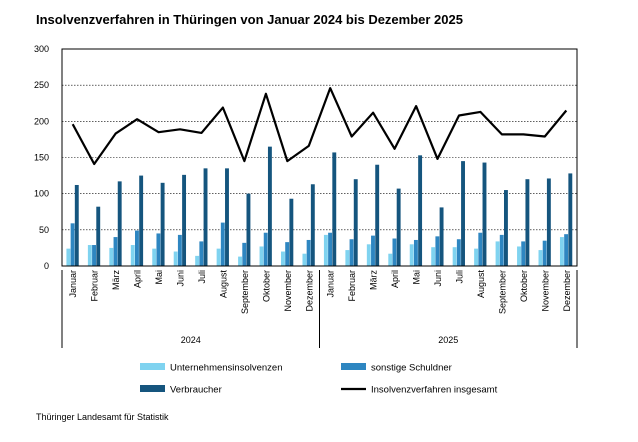 This screenshot has width=638, height=442. I want to click on y-tick-label: 300, so click(41, 49).